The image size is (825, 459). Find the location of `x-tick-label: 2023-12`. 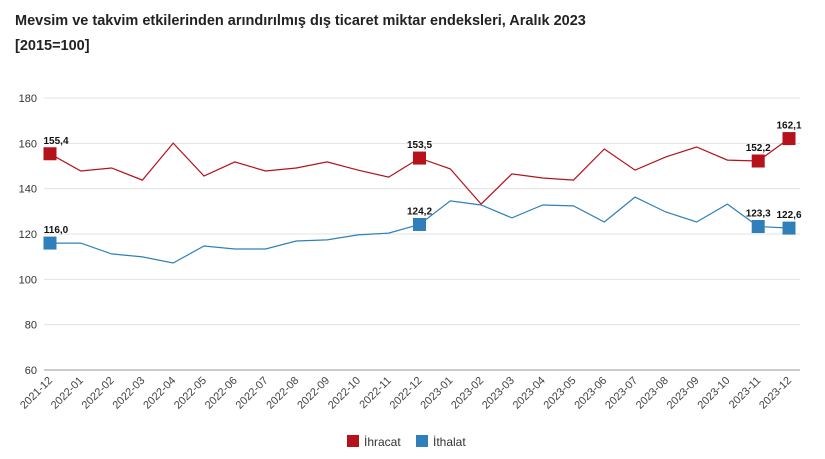

x-tick-label: 2023-12 is located at coordinates (775, 393).